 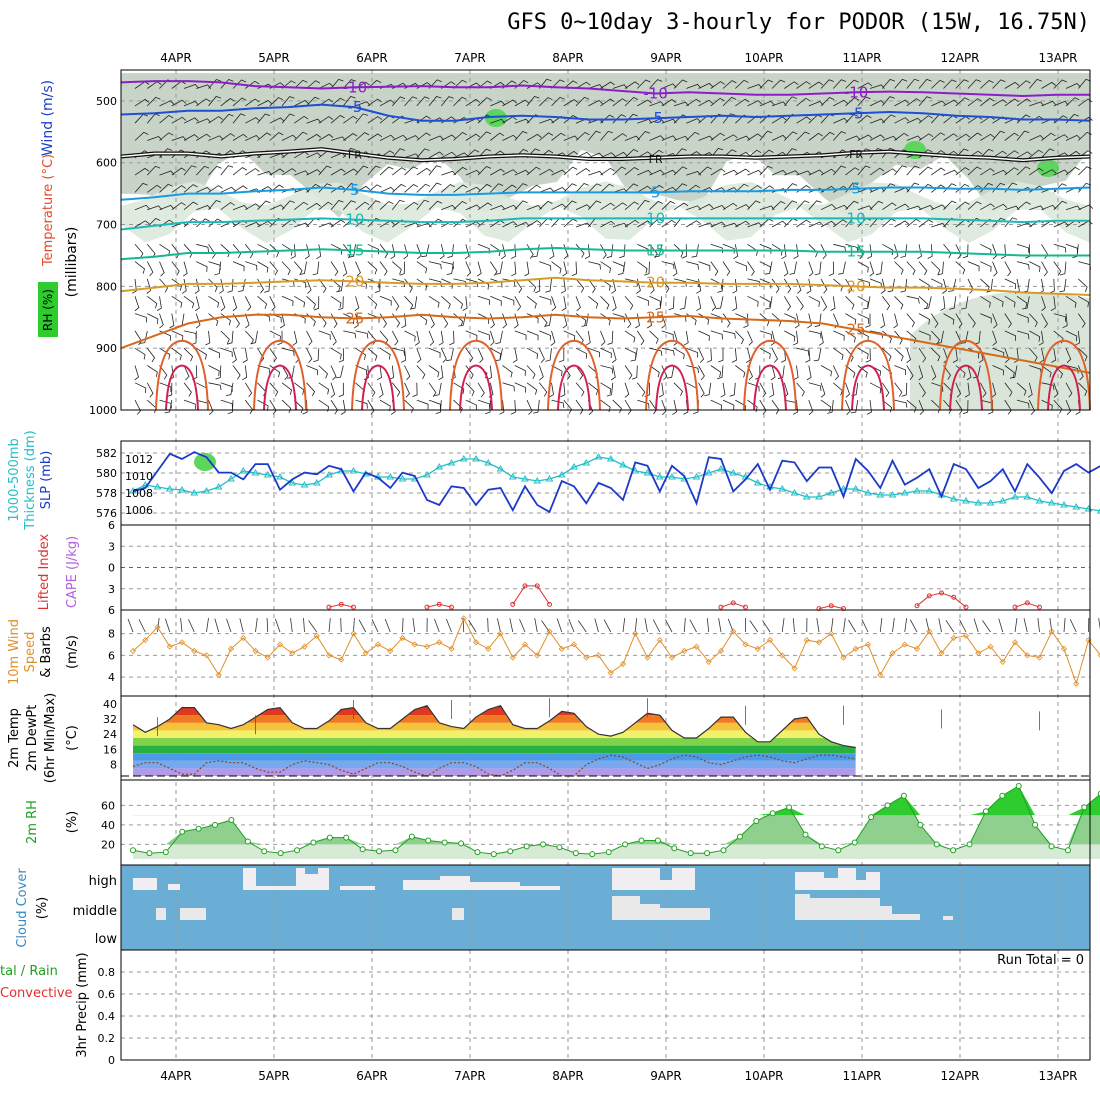 I want to click on cloud-middle-gap, so click(x=906, y=917).